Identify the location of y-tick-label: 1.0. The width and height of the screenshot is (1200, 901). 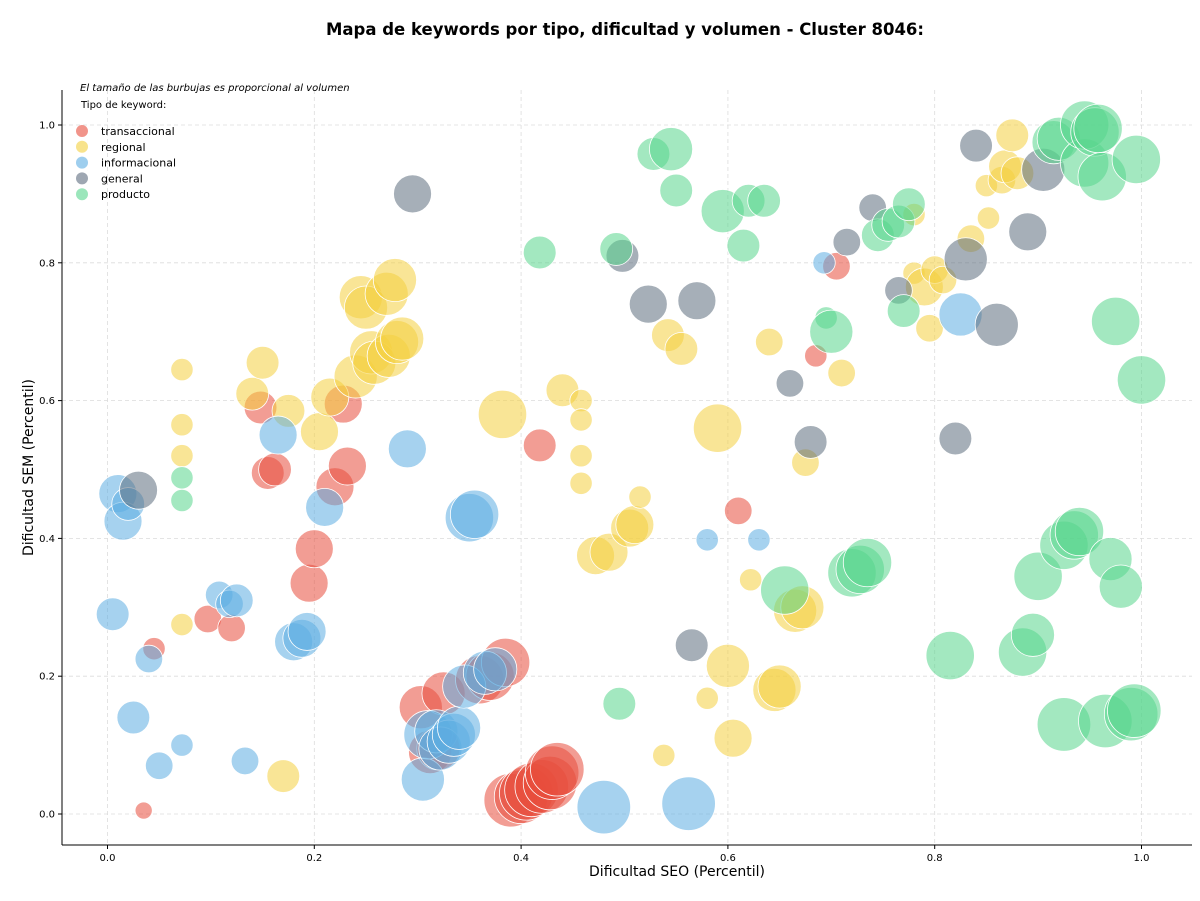
(47, 126).